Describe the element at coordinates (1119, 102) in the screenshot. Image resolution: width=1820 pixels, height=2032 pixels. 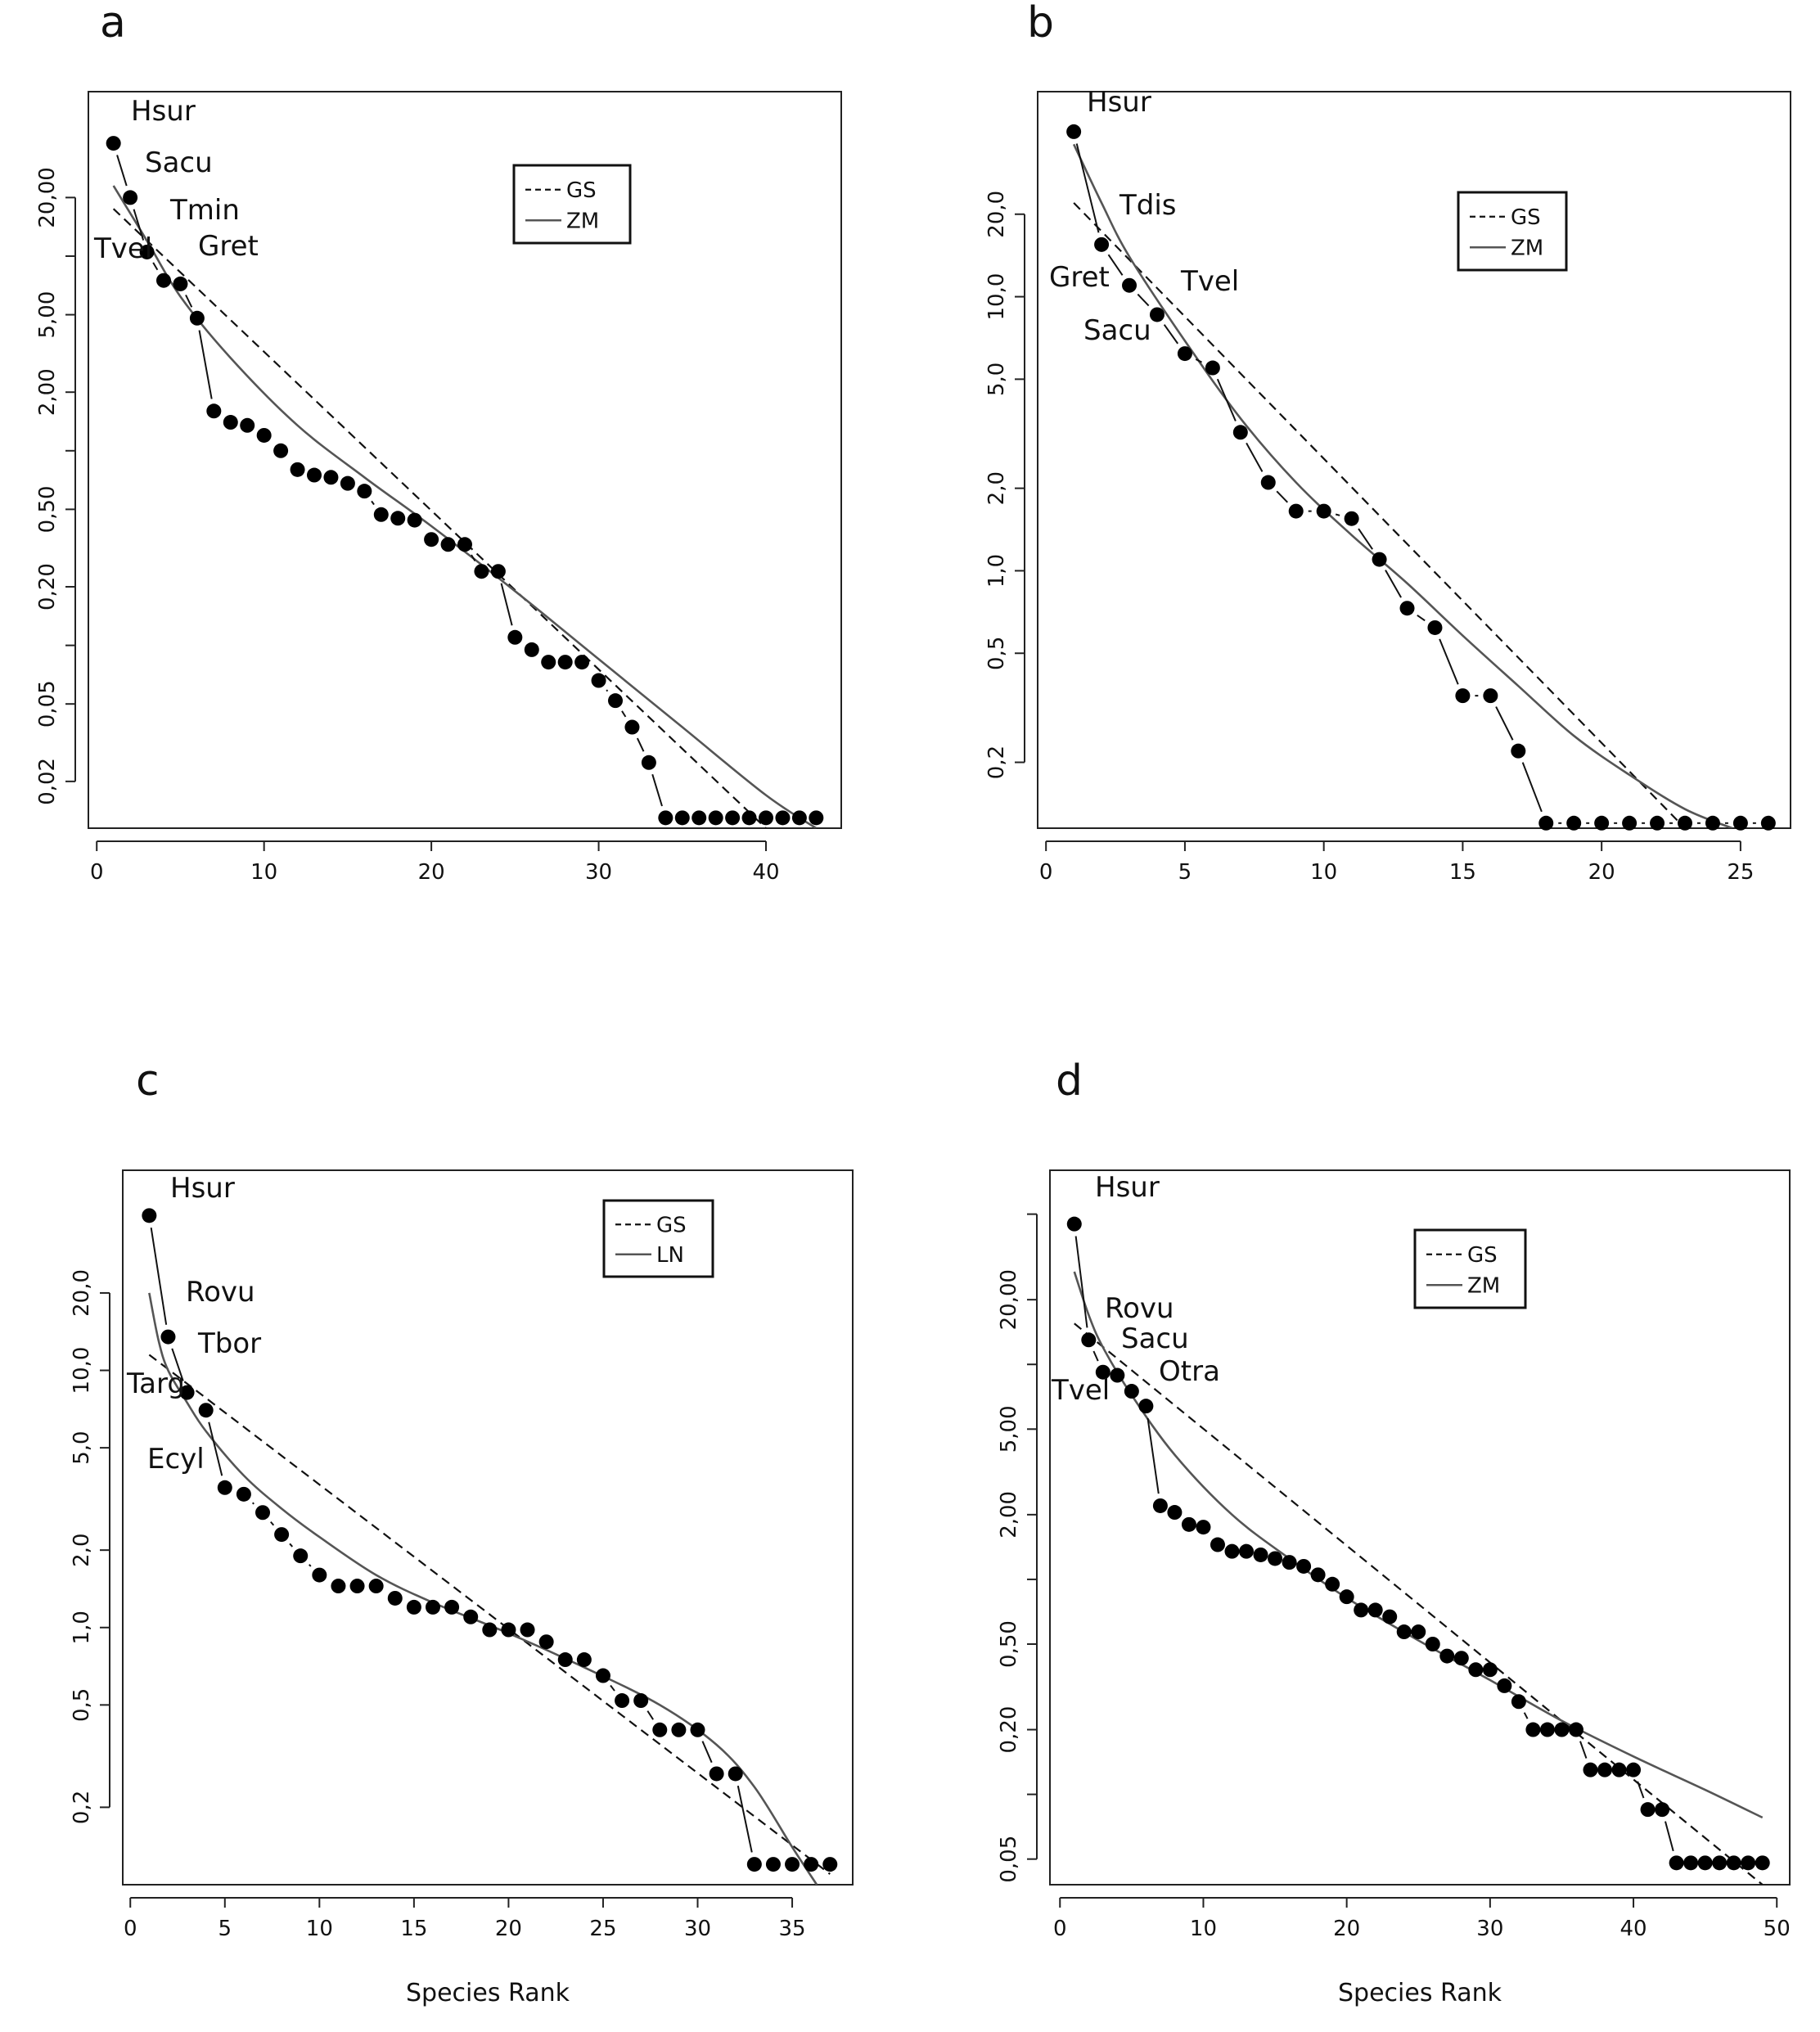
I see `species-label: Hsur` at that location.